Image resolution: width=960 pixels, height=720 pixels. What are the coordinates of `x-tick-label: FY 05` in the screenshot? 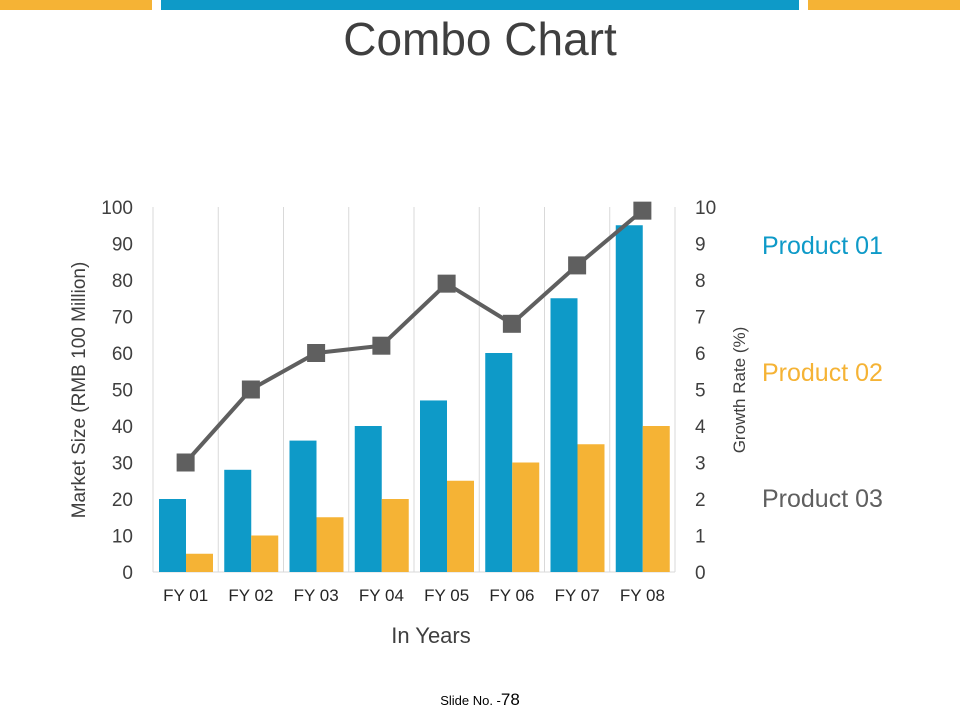 It's located at (446, 595).